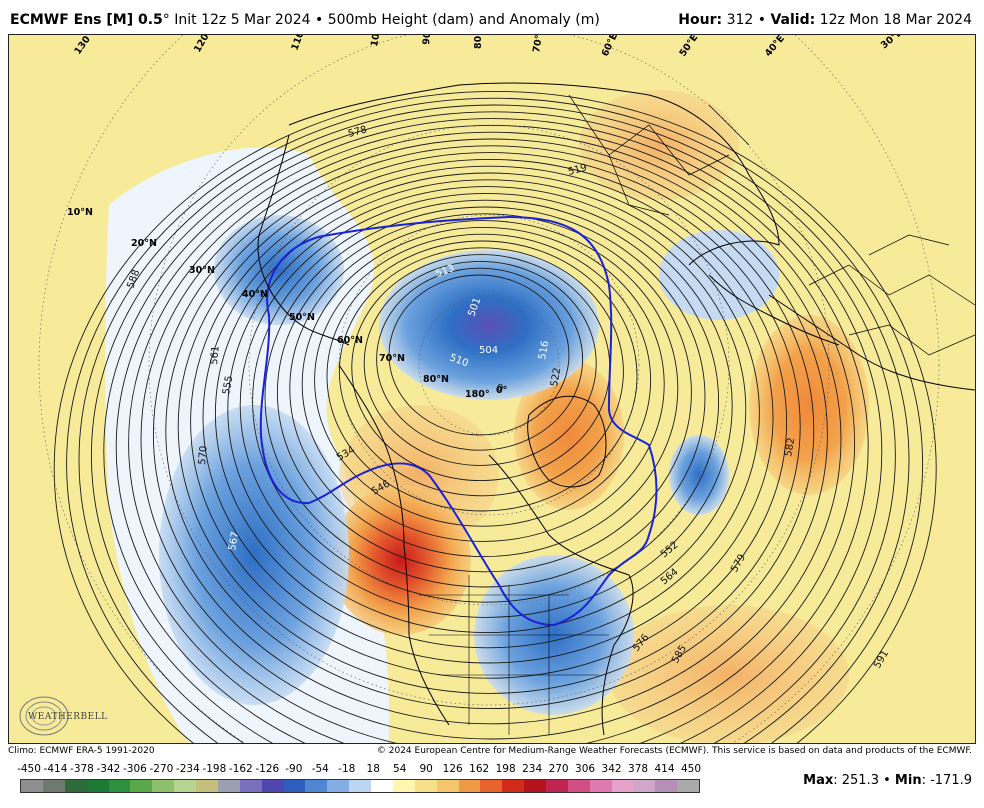 The height and width of the screenshot is (808, 984). Describe the element at coordinates (357, 132) in the screenshot. I see `contour-label: 578` at that location.